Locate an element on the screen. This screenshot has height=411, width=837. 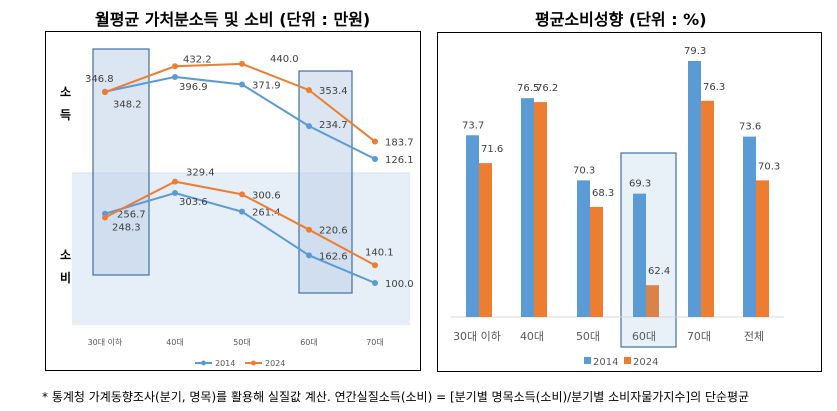
data-label: 126.1 is located at coordinates (399, 160).